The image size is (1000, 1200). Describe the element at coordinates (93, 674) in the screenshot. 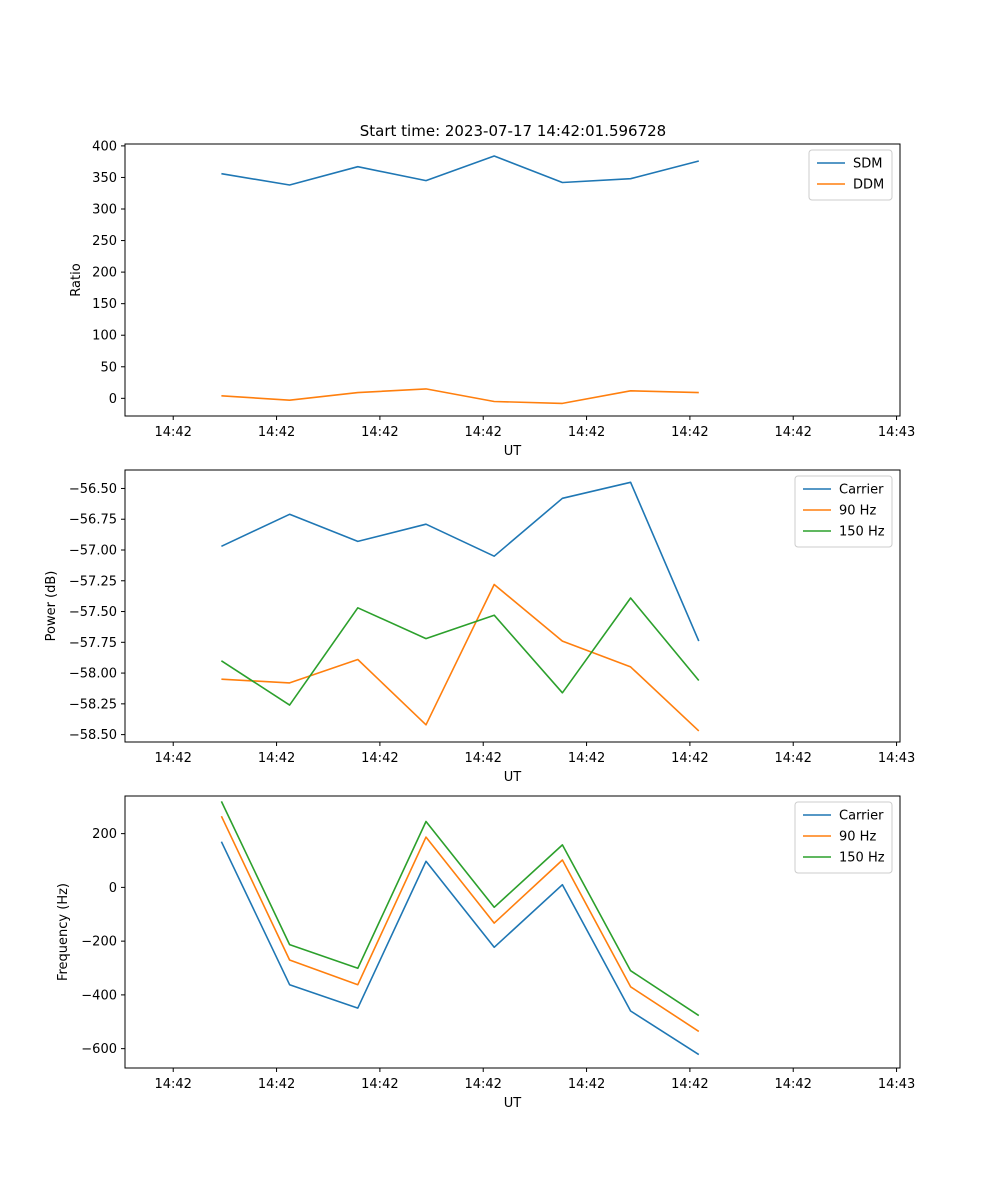

I see `y-tick-label: −58.00` at that location.